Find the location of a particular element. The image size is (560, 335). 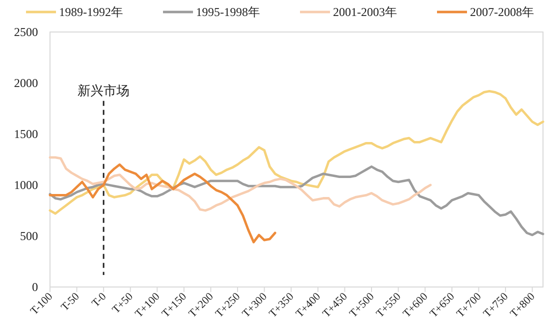

x-tick-label: T-50 is located at coordinates (70, 302).